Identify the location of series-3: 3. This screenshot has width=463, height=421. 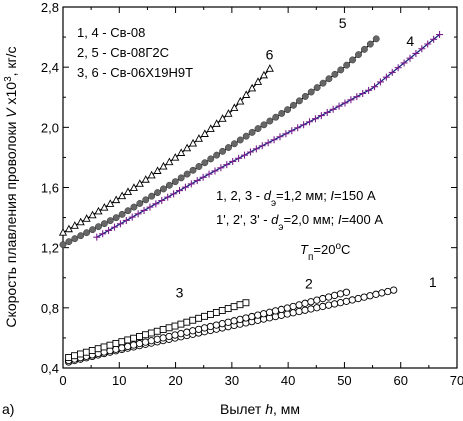
(157, 322).